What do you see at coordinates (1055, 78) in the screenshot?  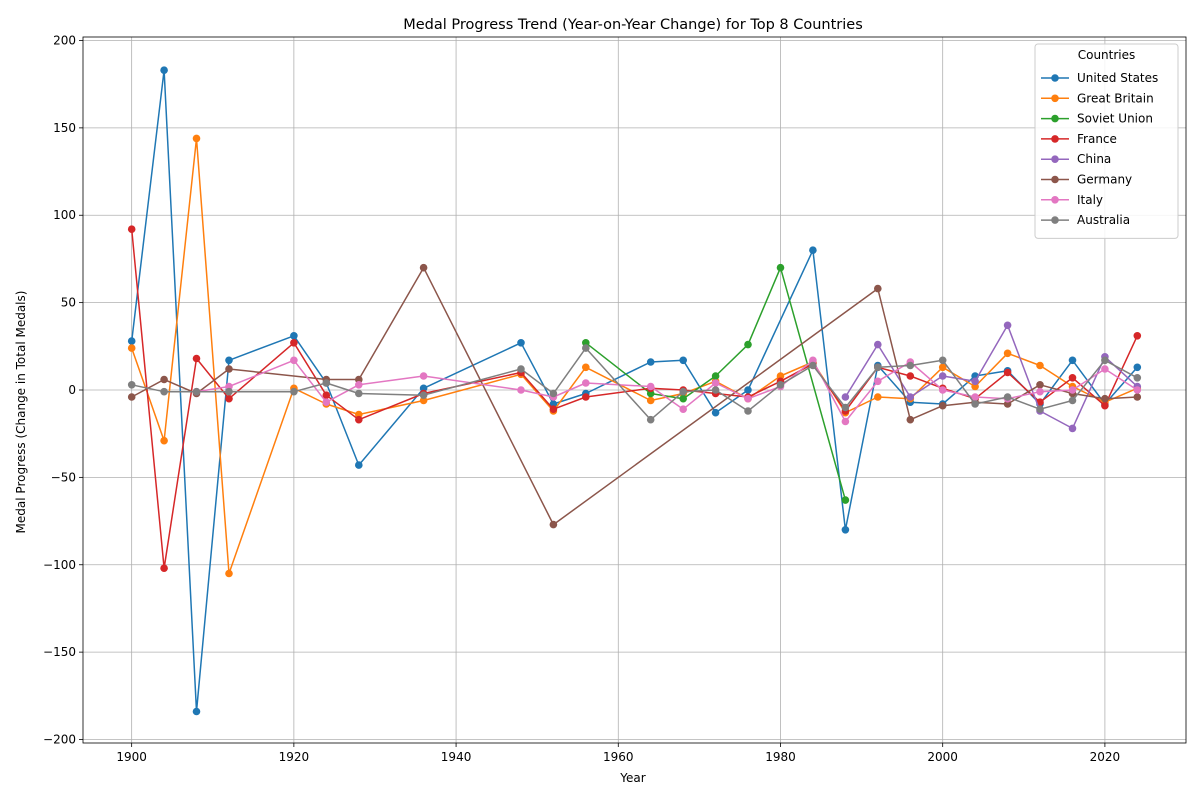 I see `legend-marker-united-states` at bounding box center [1055, 78].